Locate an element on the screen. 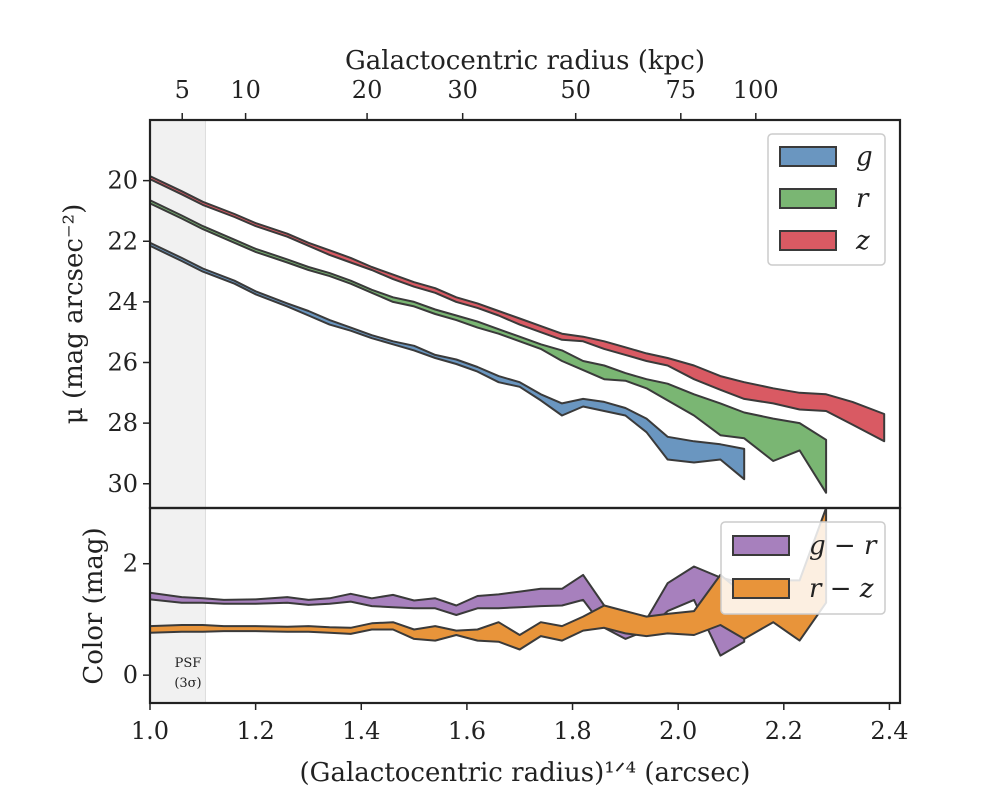  psf-sigma-label: (3σ) is located at coordinates (187, 683).